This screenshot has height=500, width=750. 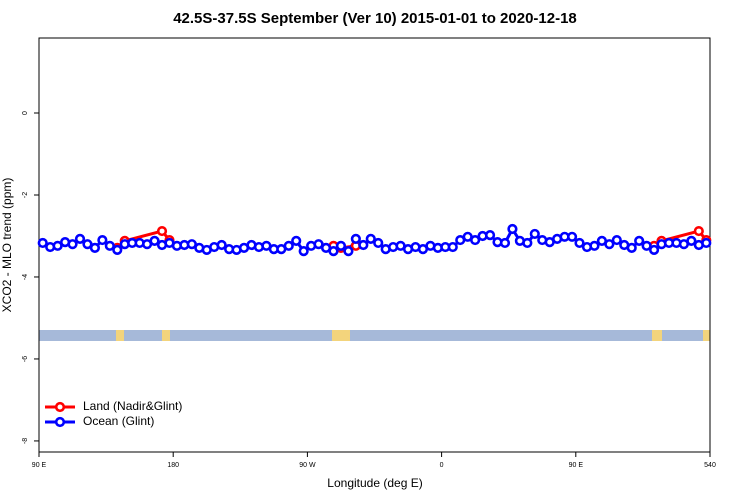 I want to click on legend-label: Land (Nadir&Glint), so click(x=132, y=406).